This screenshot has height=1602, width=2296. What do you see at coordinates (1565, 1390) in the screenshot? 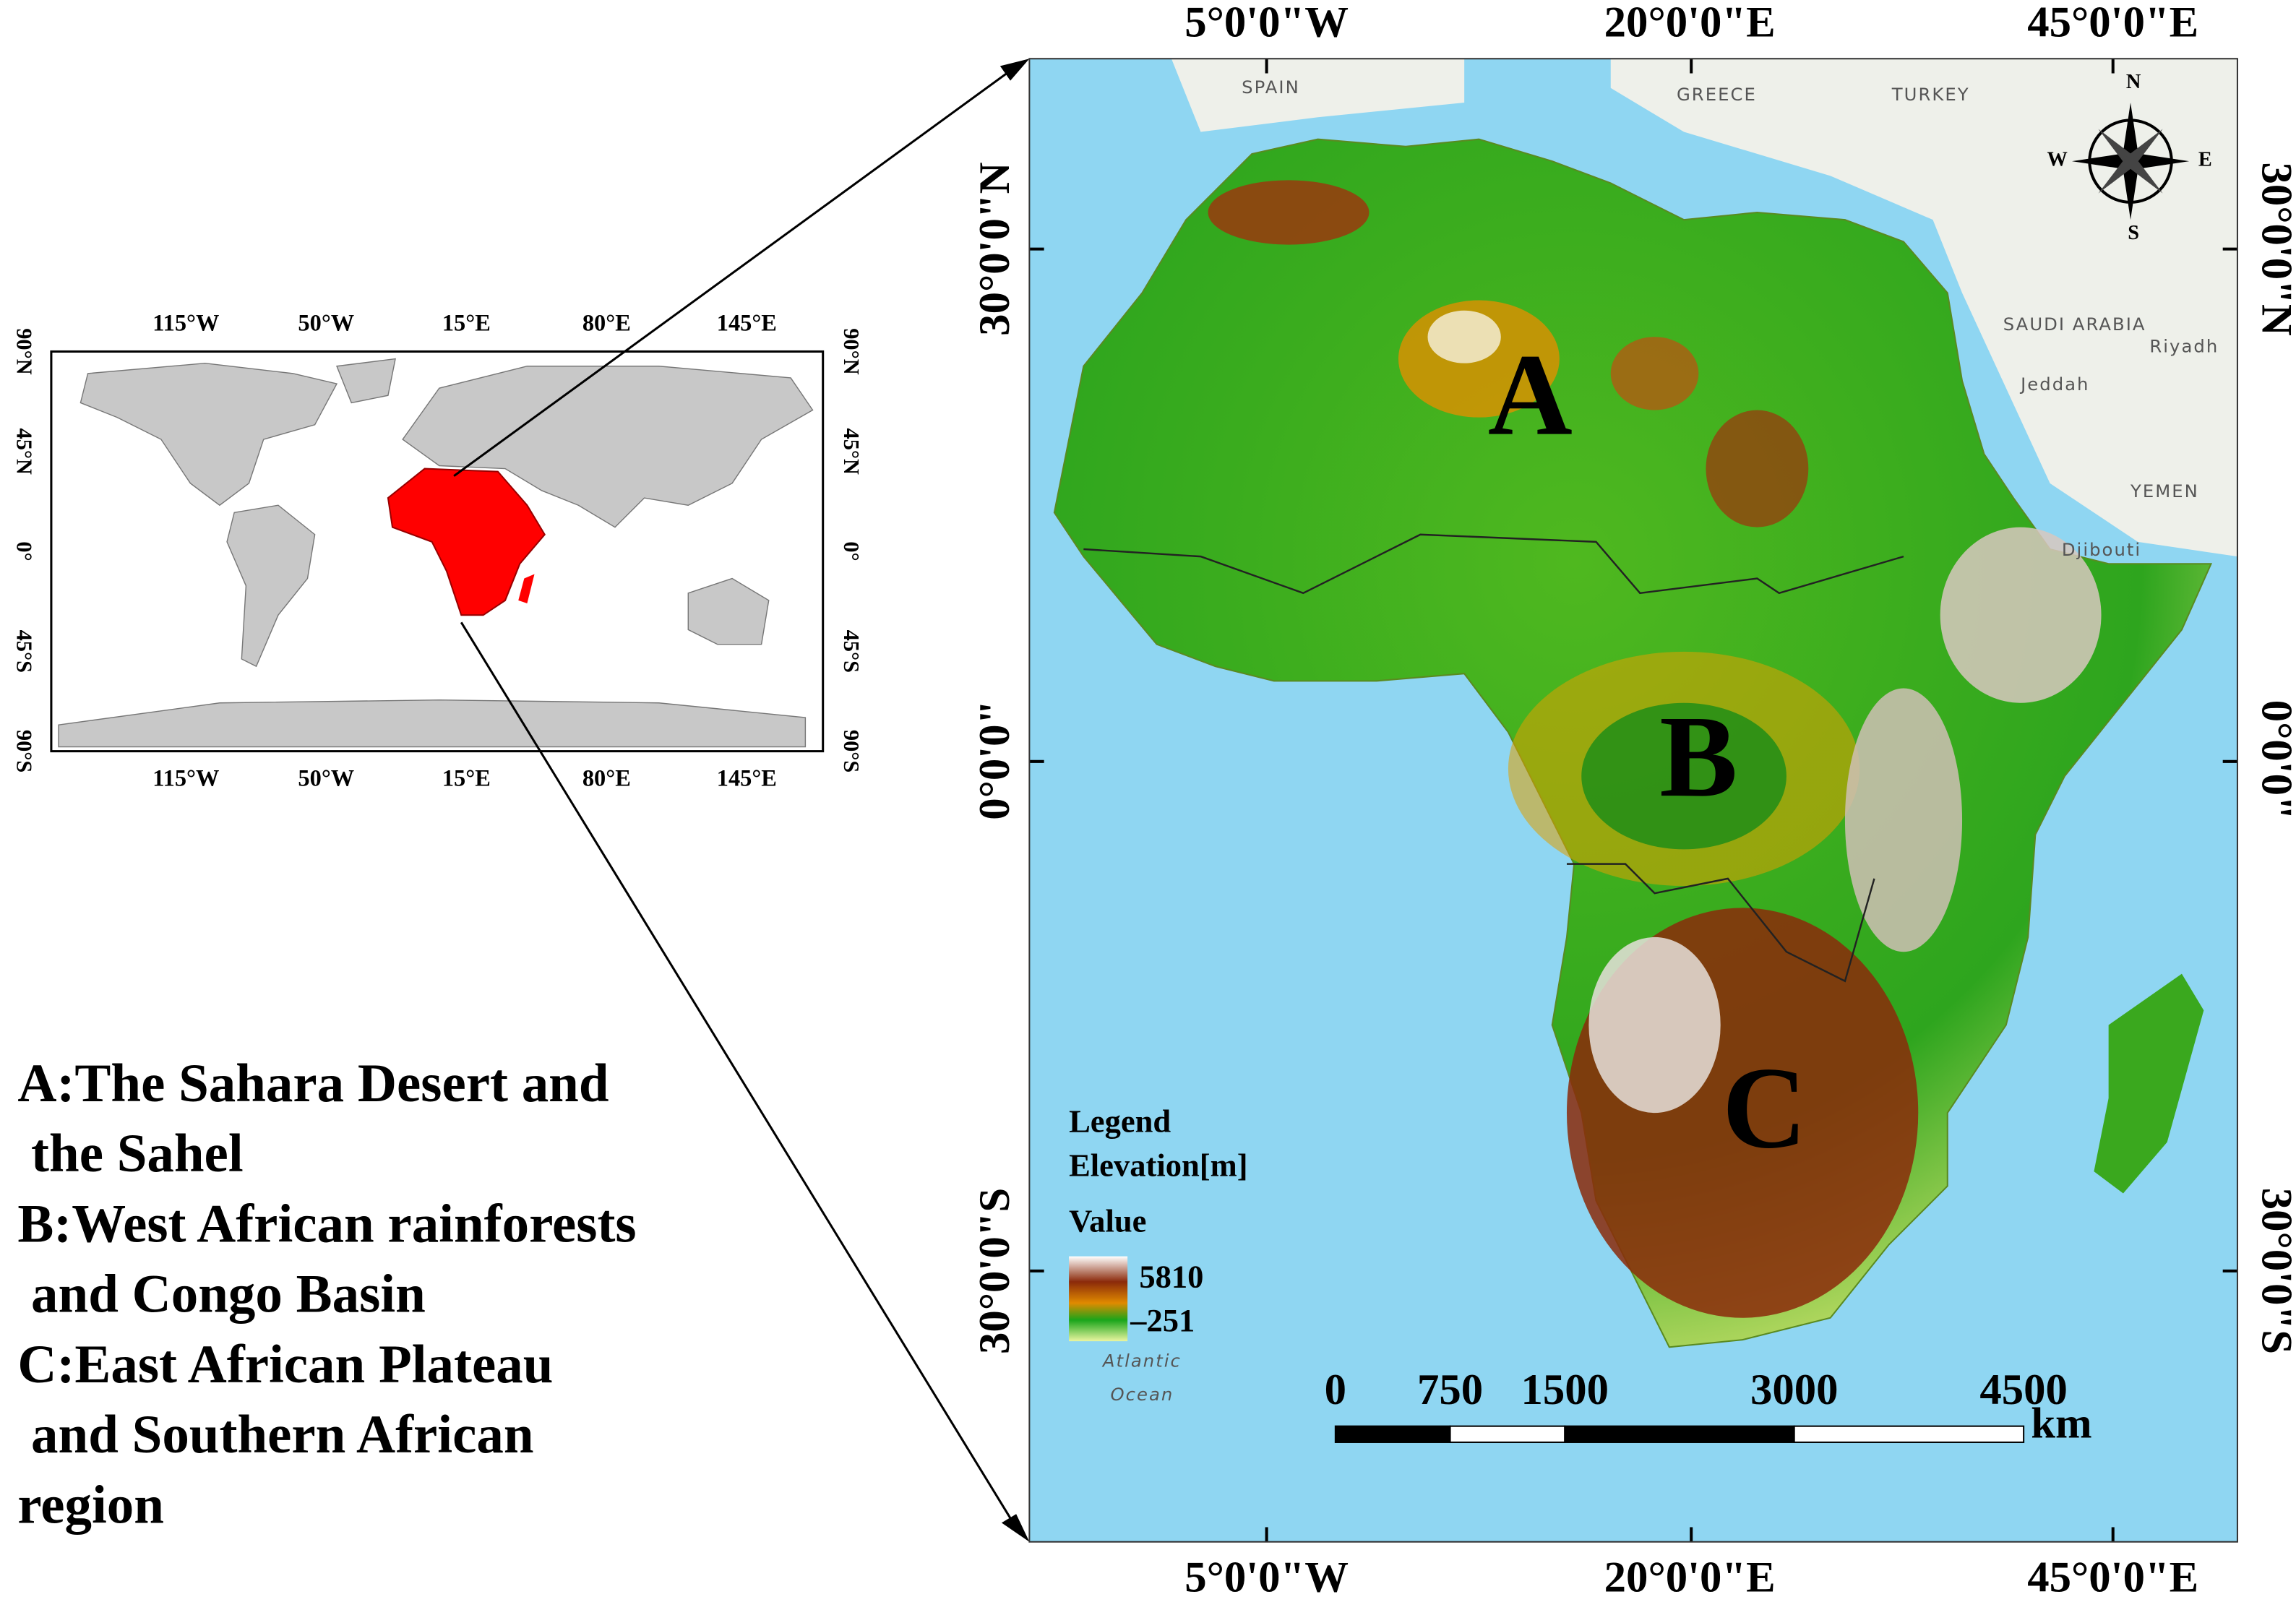
I see `scale-label: 1500` at bounding box center [1565, 1390].